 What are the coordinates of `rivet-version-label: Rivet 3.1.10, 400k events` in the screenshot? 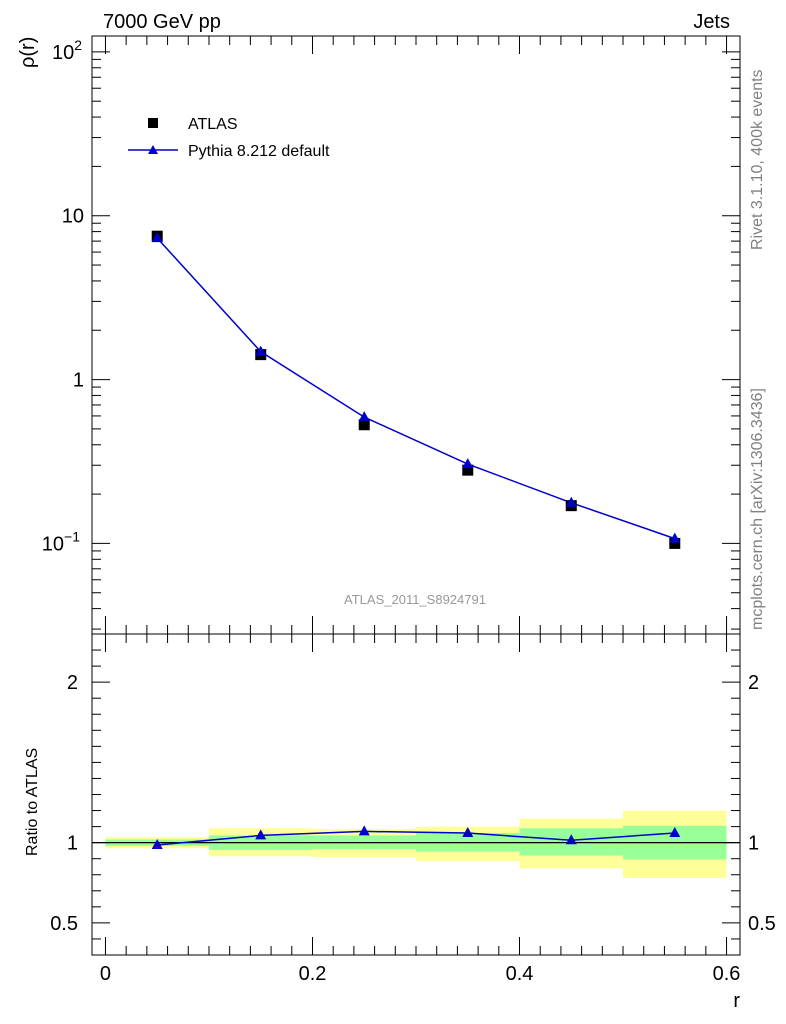 It's located at (757, 159).